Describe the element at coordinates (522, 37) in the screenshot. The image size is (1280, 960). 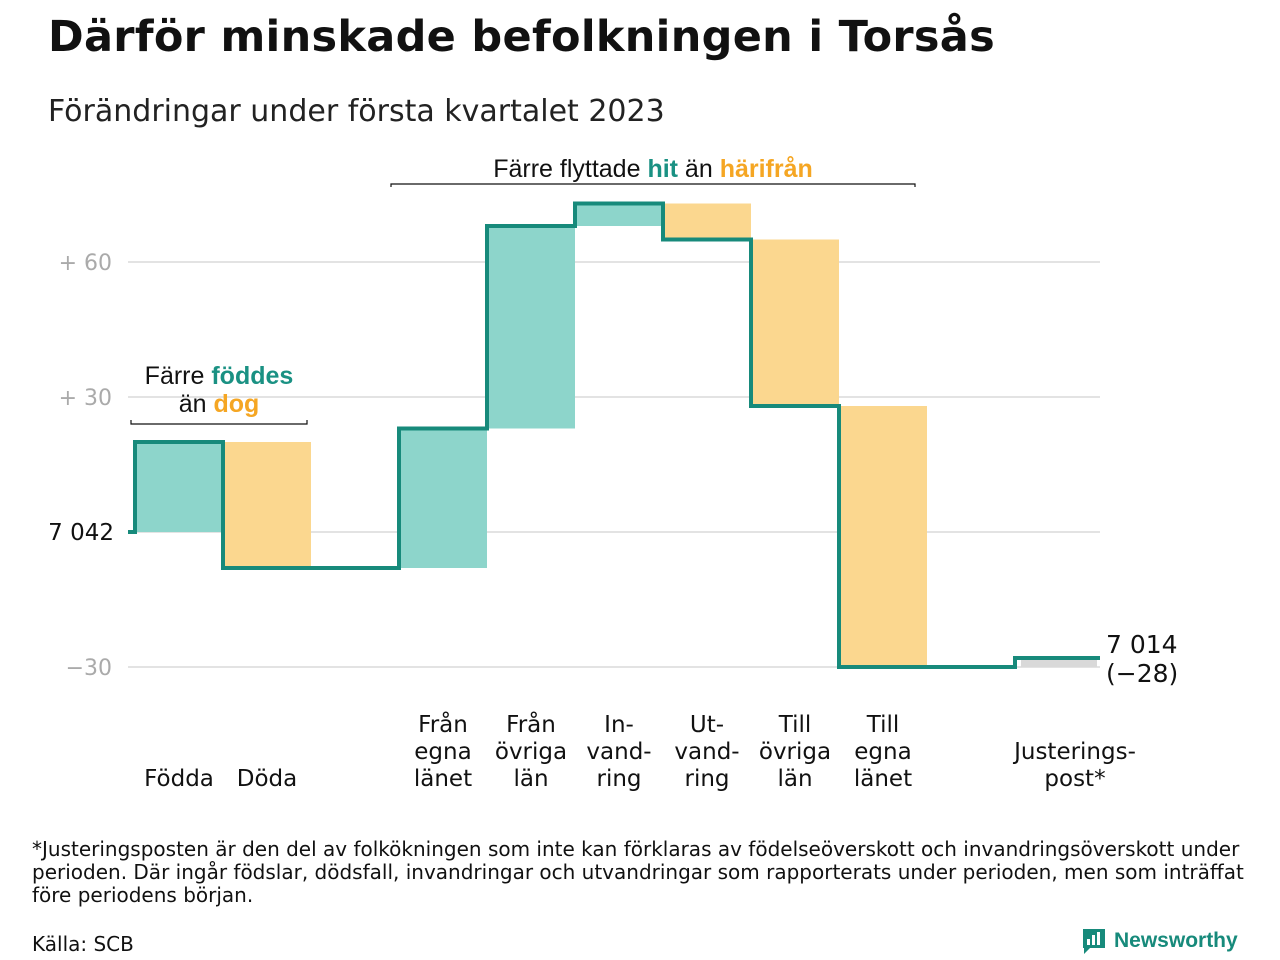
I see `chart-title: Därför minskade befolkningen i Torsås` at that location.